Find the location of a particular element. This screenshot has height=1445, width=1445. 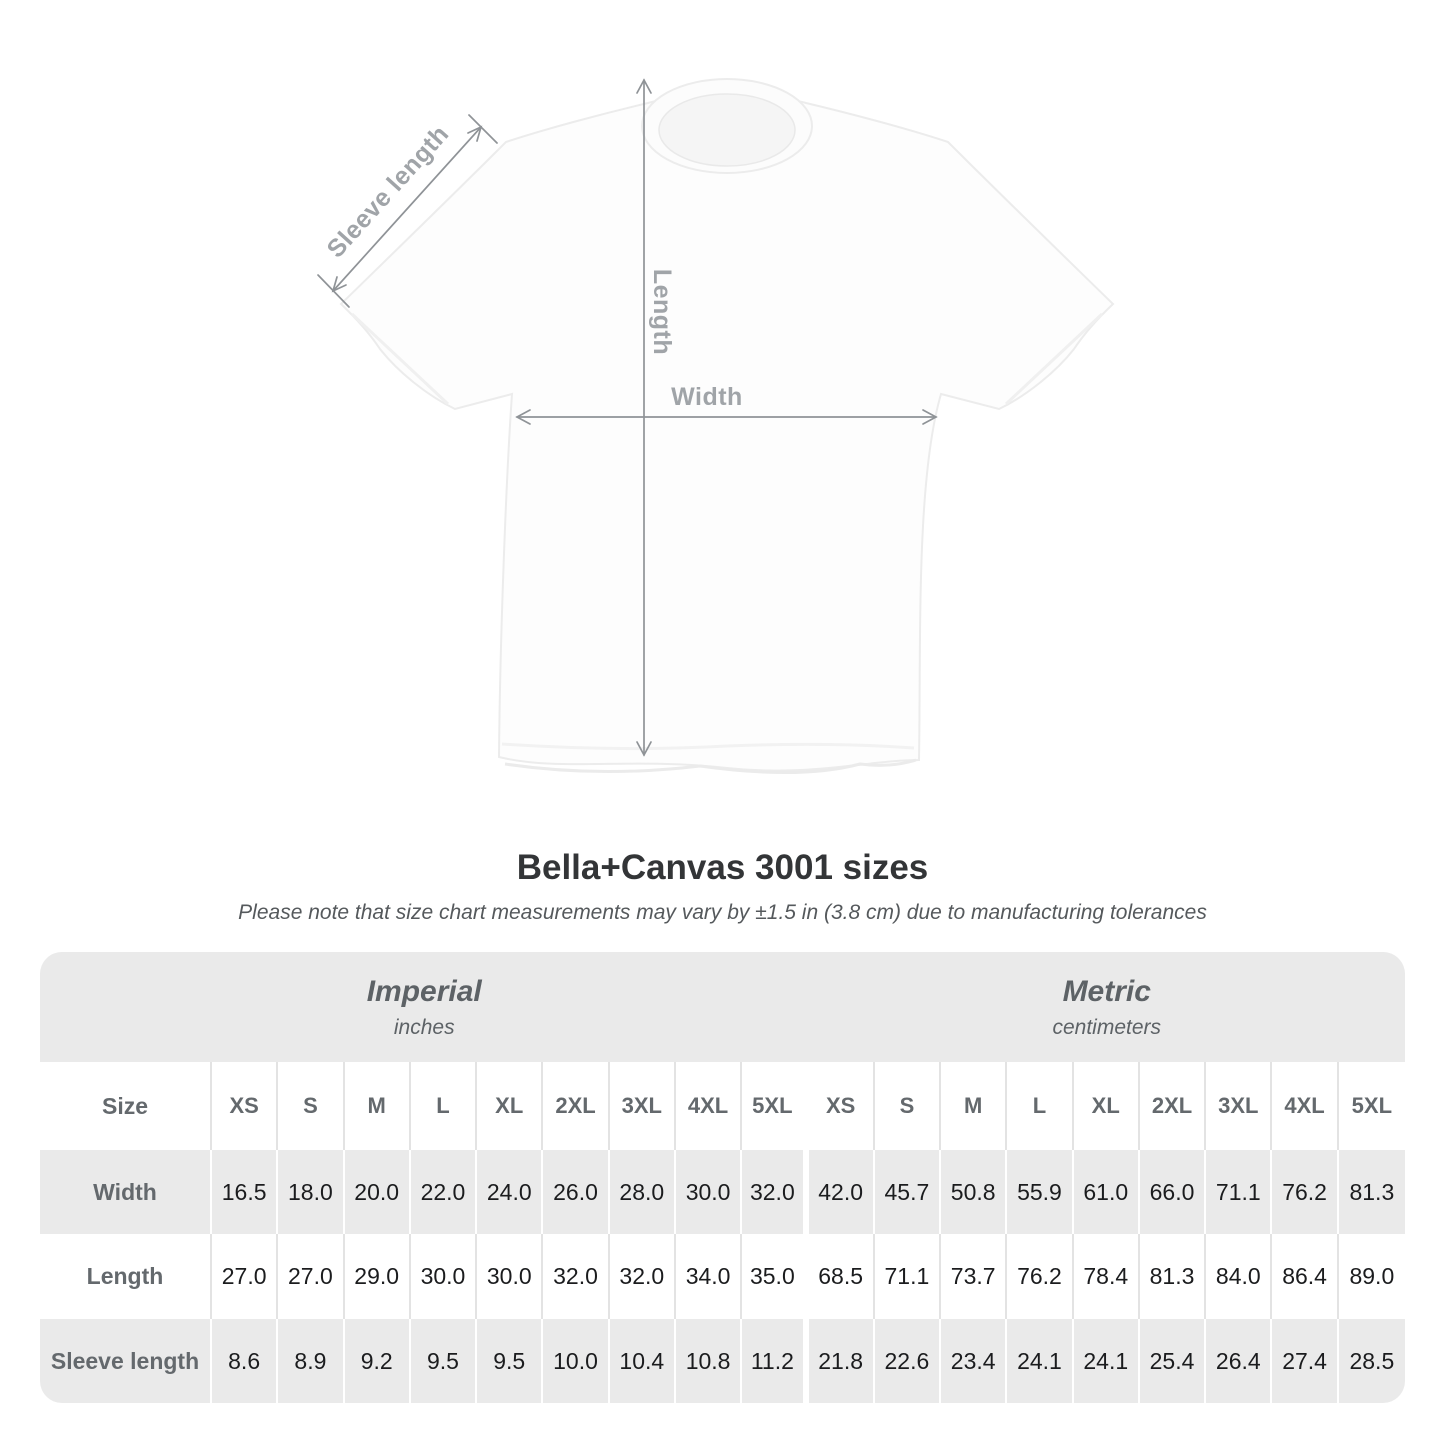

measurement-value: 20.0 is located at coordinates (377, 1192).